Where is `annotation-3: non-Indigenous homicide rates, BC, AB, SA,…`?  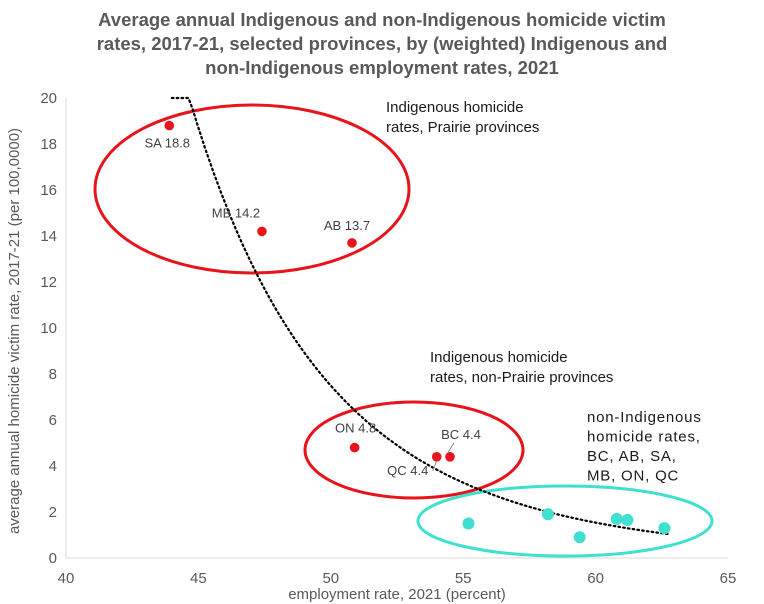
annotation-3: non-Indigenous homicide rates, BC, AB, SA,… is located at coordinates (644, 447).